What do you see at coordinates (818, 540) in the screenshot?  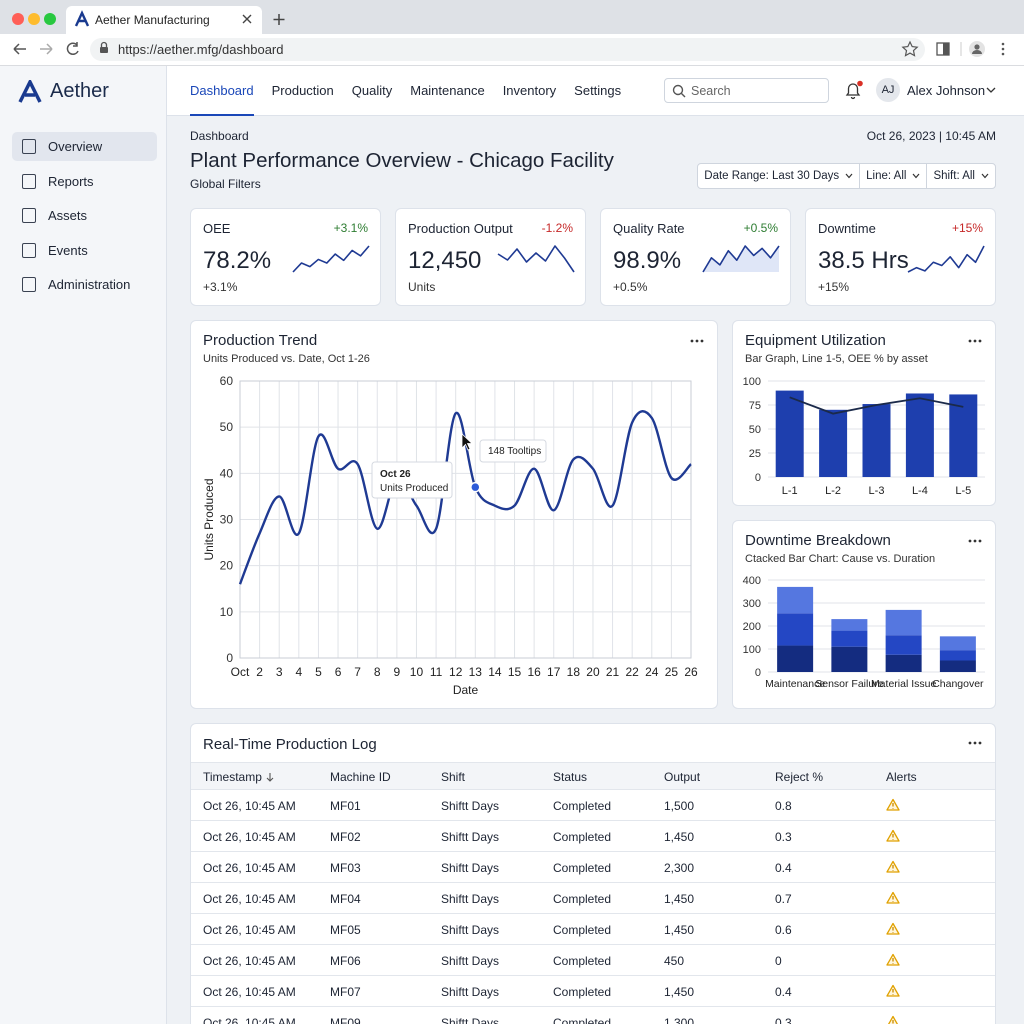 I see `chart-title: Downtime Breakdown` at bounding box center [818, 540].